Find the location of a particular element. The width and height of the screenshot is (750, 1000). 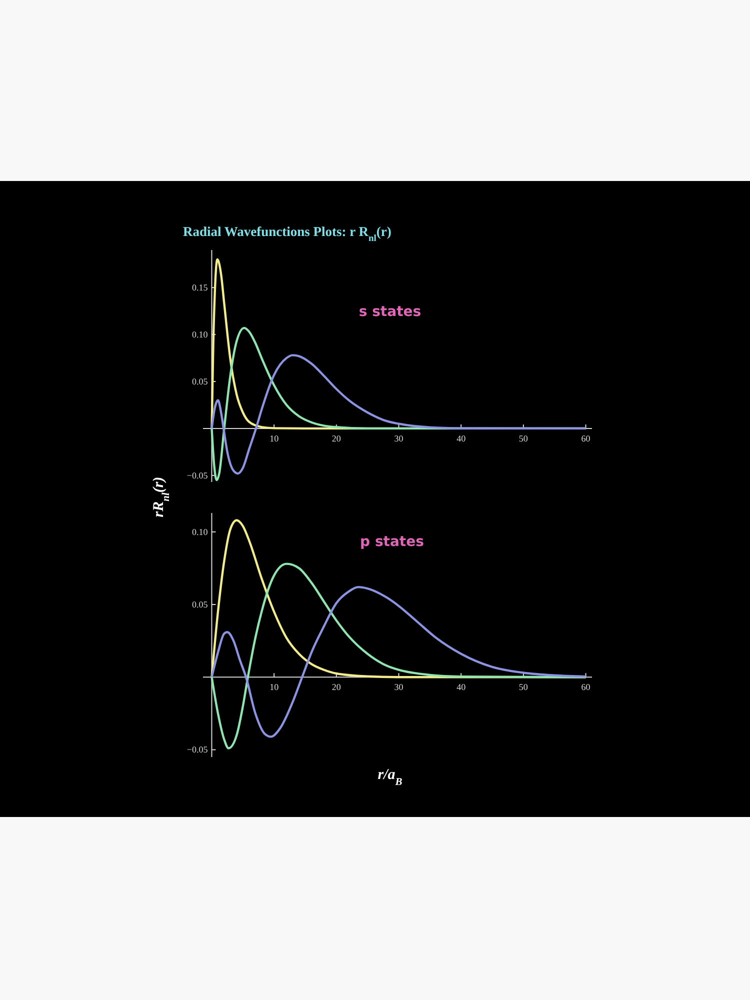

annotation: p states is located at coordinates (392, 542).